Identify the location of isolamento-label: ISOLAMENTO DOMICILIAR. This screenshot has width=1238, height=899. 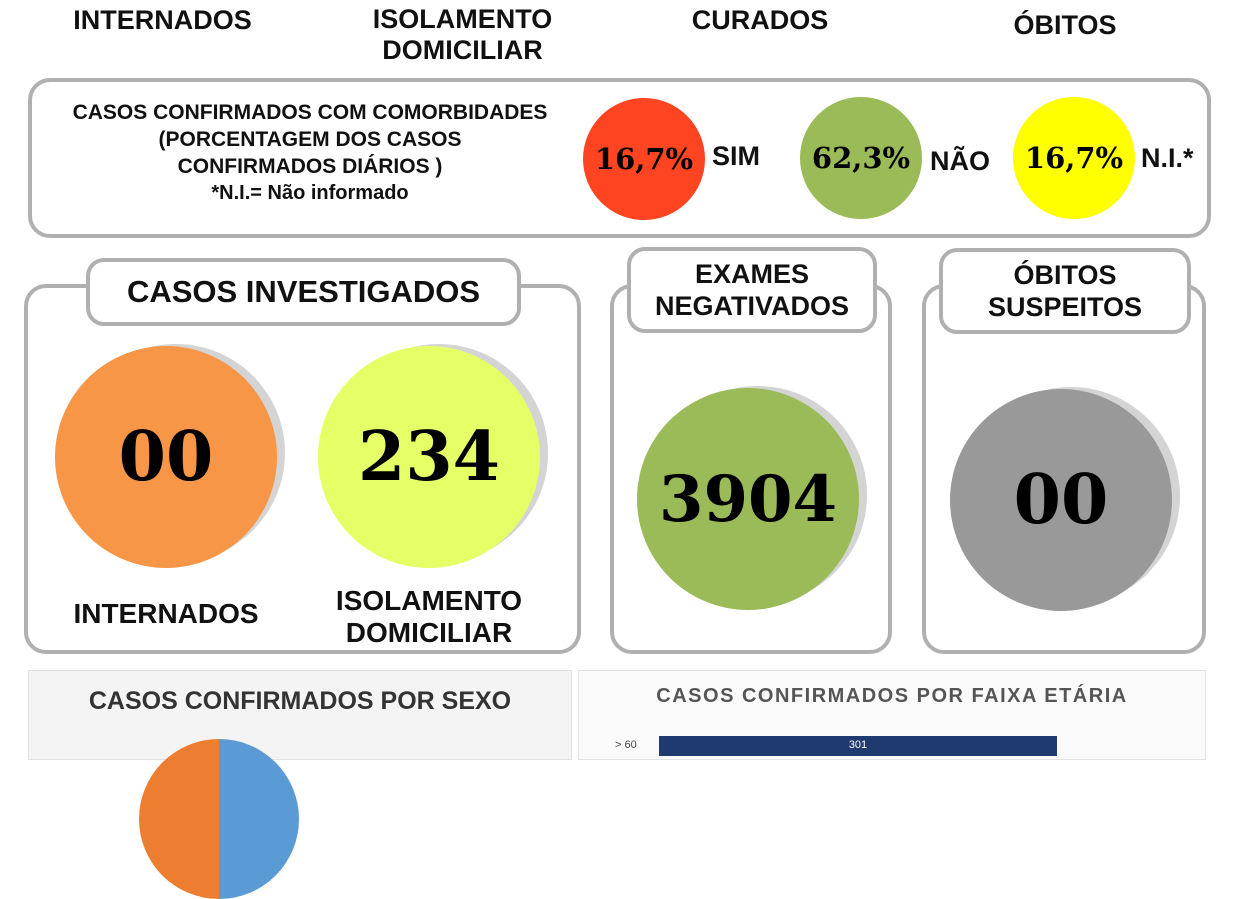
(429, 617).